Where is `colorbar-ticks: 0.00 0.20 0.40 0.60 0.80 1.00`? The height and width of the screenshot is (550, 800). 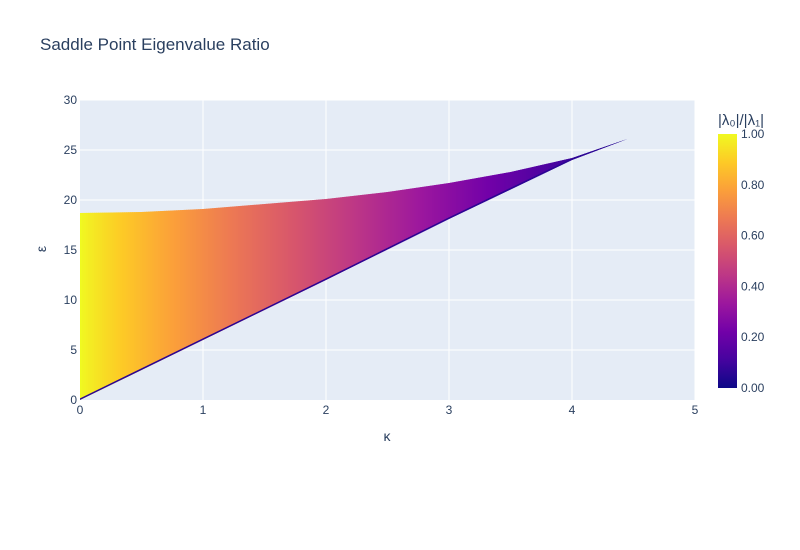
colorbar-ticks: 0.00 0.20 0.40 0.60 0.80 1.00 is located at coordinates (753, 261).